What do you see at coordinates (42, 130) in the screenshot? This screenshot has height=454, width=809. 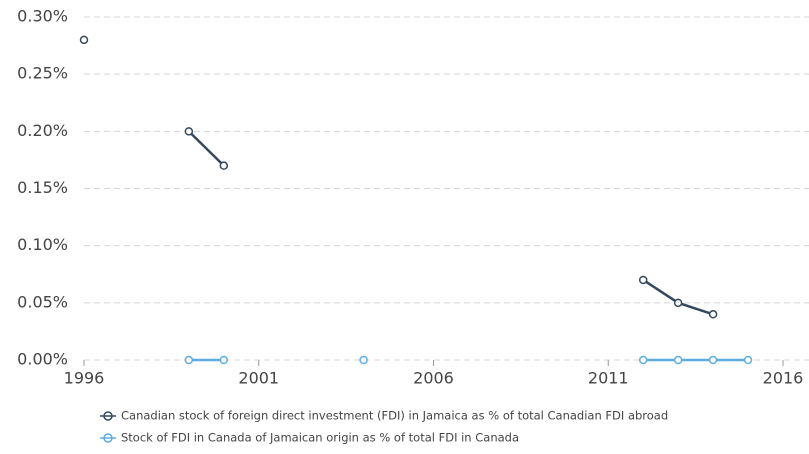 I see `y-tick-label: 0.20%` at bounding box center [42, 130].